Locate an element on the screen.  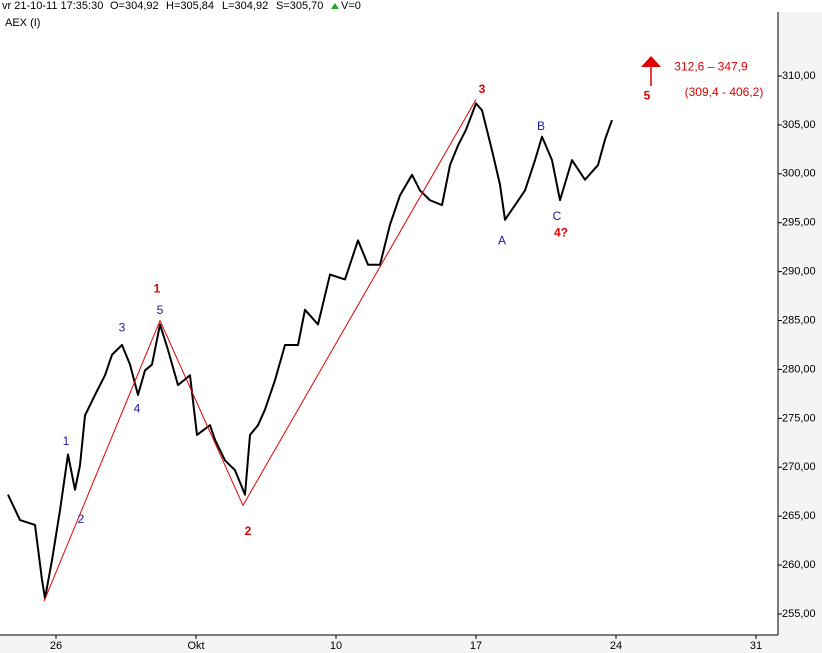
header-open: O=304,92 is located at coordinates (134, 6).